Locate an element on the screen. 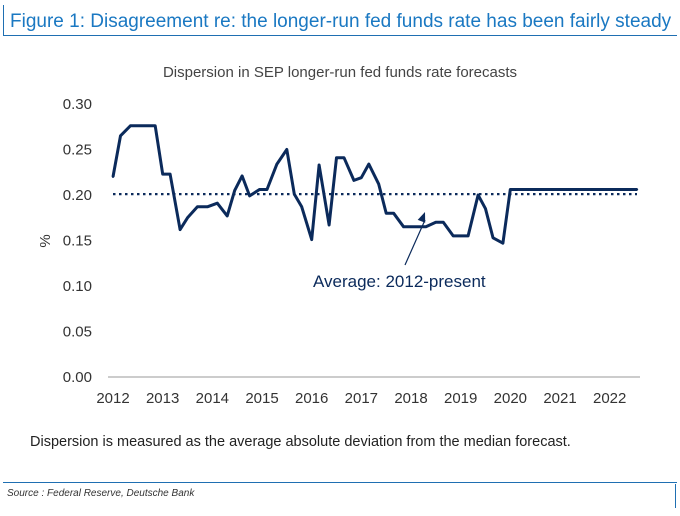 Image resolution: width=680 pixels, height=516 pixels. y-tick-label: 0.05 is located at coordinates (77, 332).